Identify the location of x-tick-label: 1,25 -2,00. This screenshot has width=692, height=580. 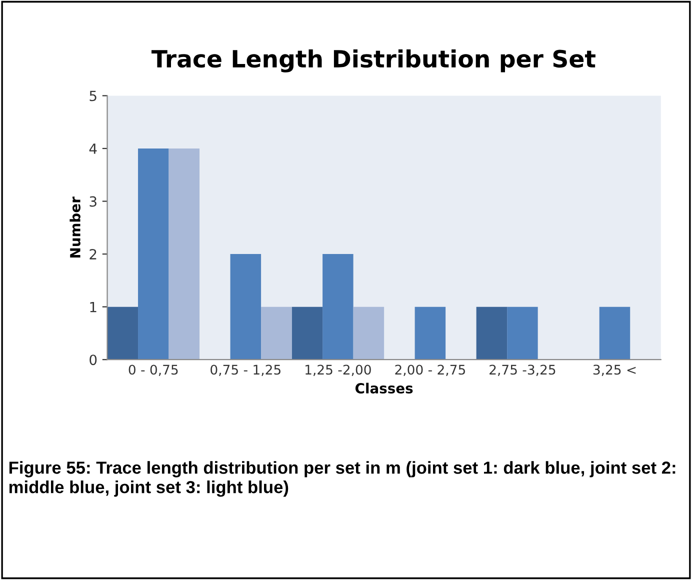
(338, 370).